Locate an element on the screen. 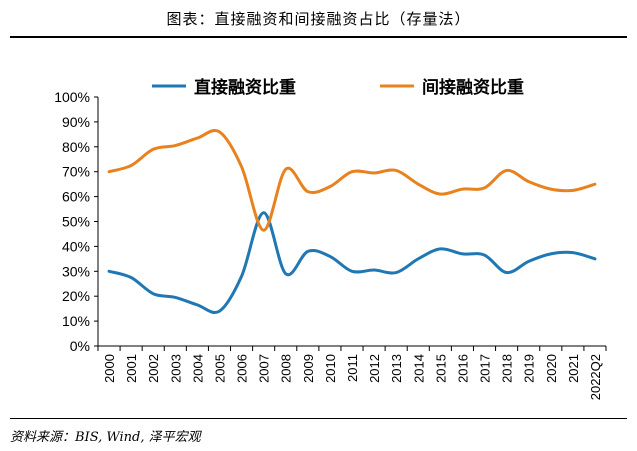  y-tick-label: 80% is located at coordinates (76, 147).